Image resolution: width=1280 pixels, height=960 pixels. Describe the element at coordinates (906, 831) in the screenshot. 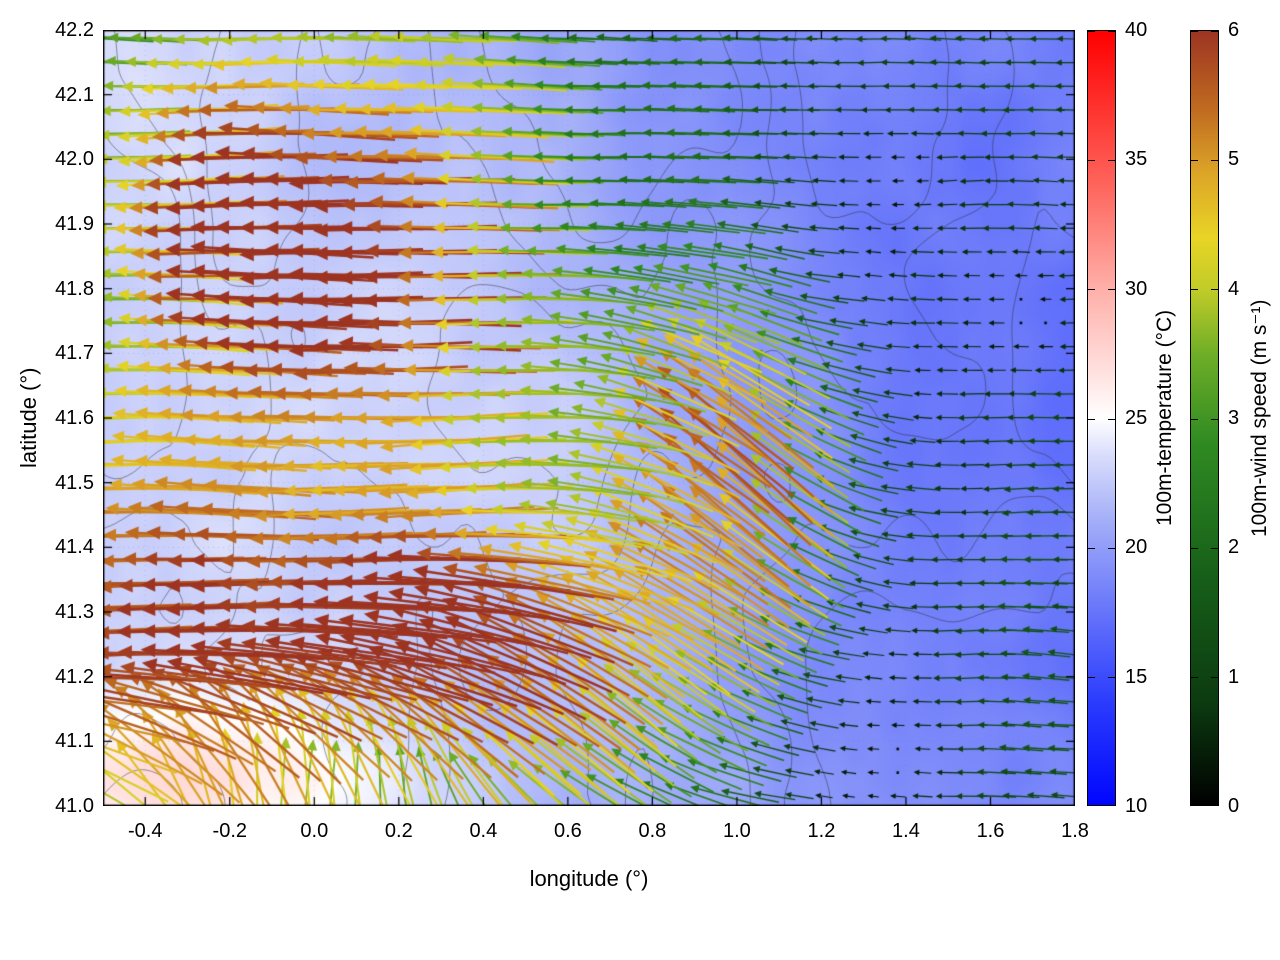

I see `x-tick-label: 1.4` at that location.